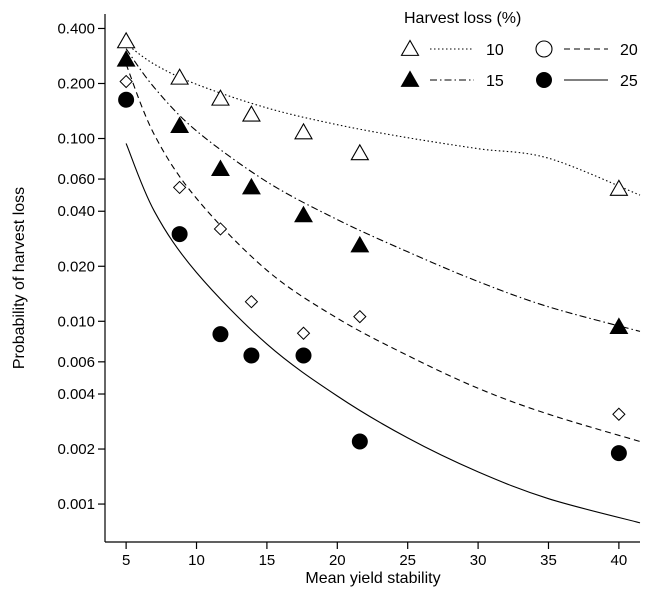 This screenshot has width=654, height=592. I want to click on y-tick-label: 0.400, so click(76, 28).